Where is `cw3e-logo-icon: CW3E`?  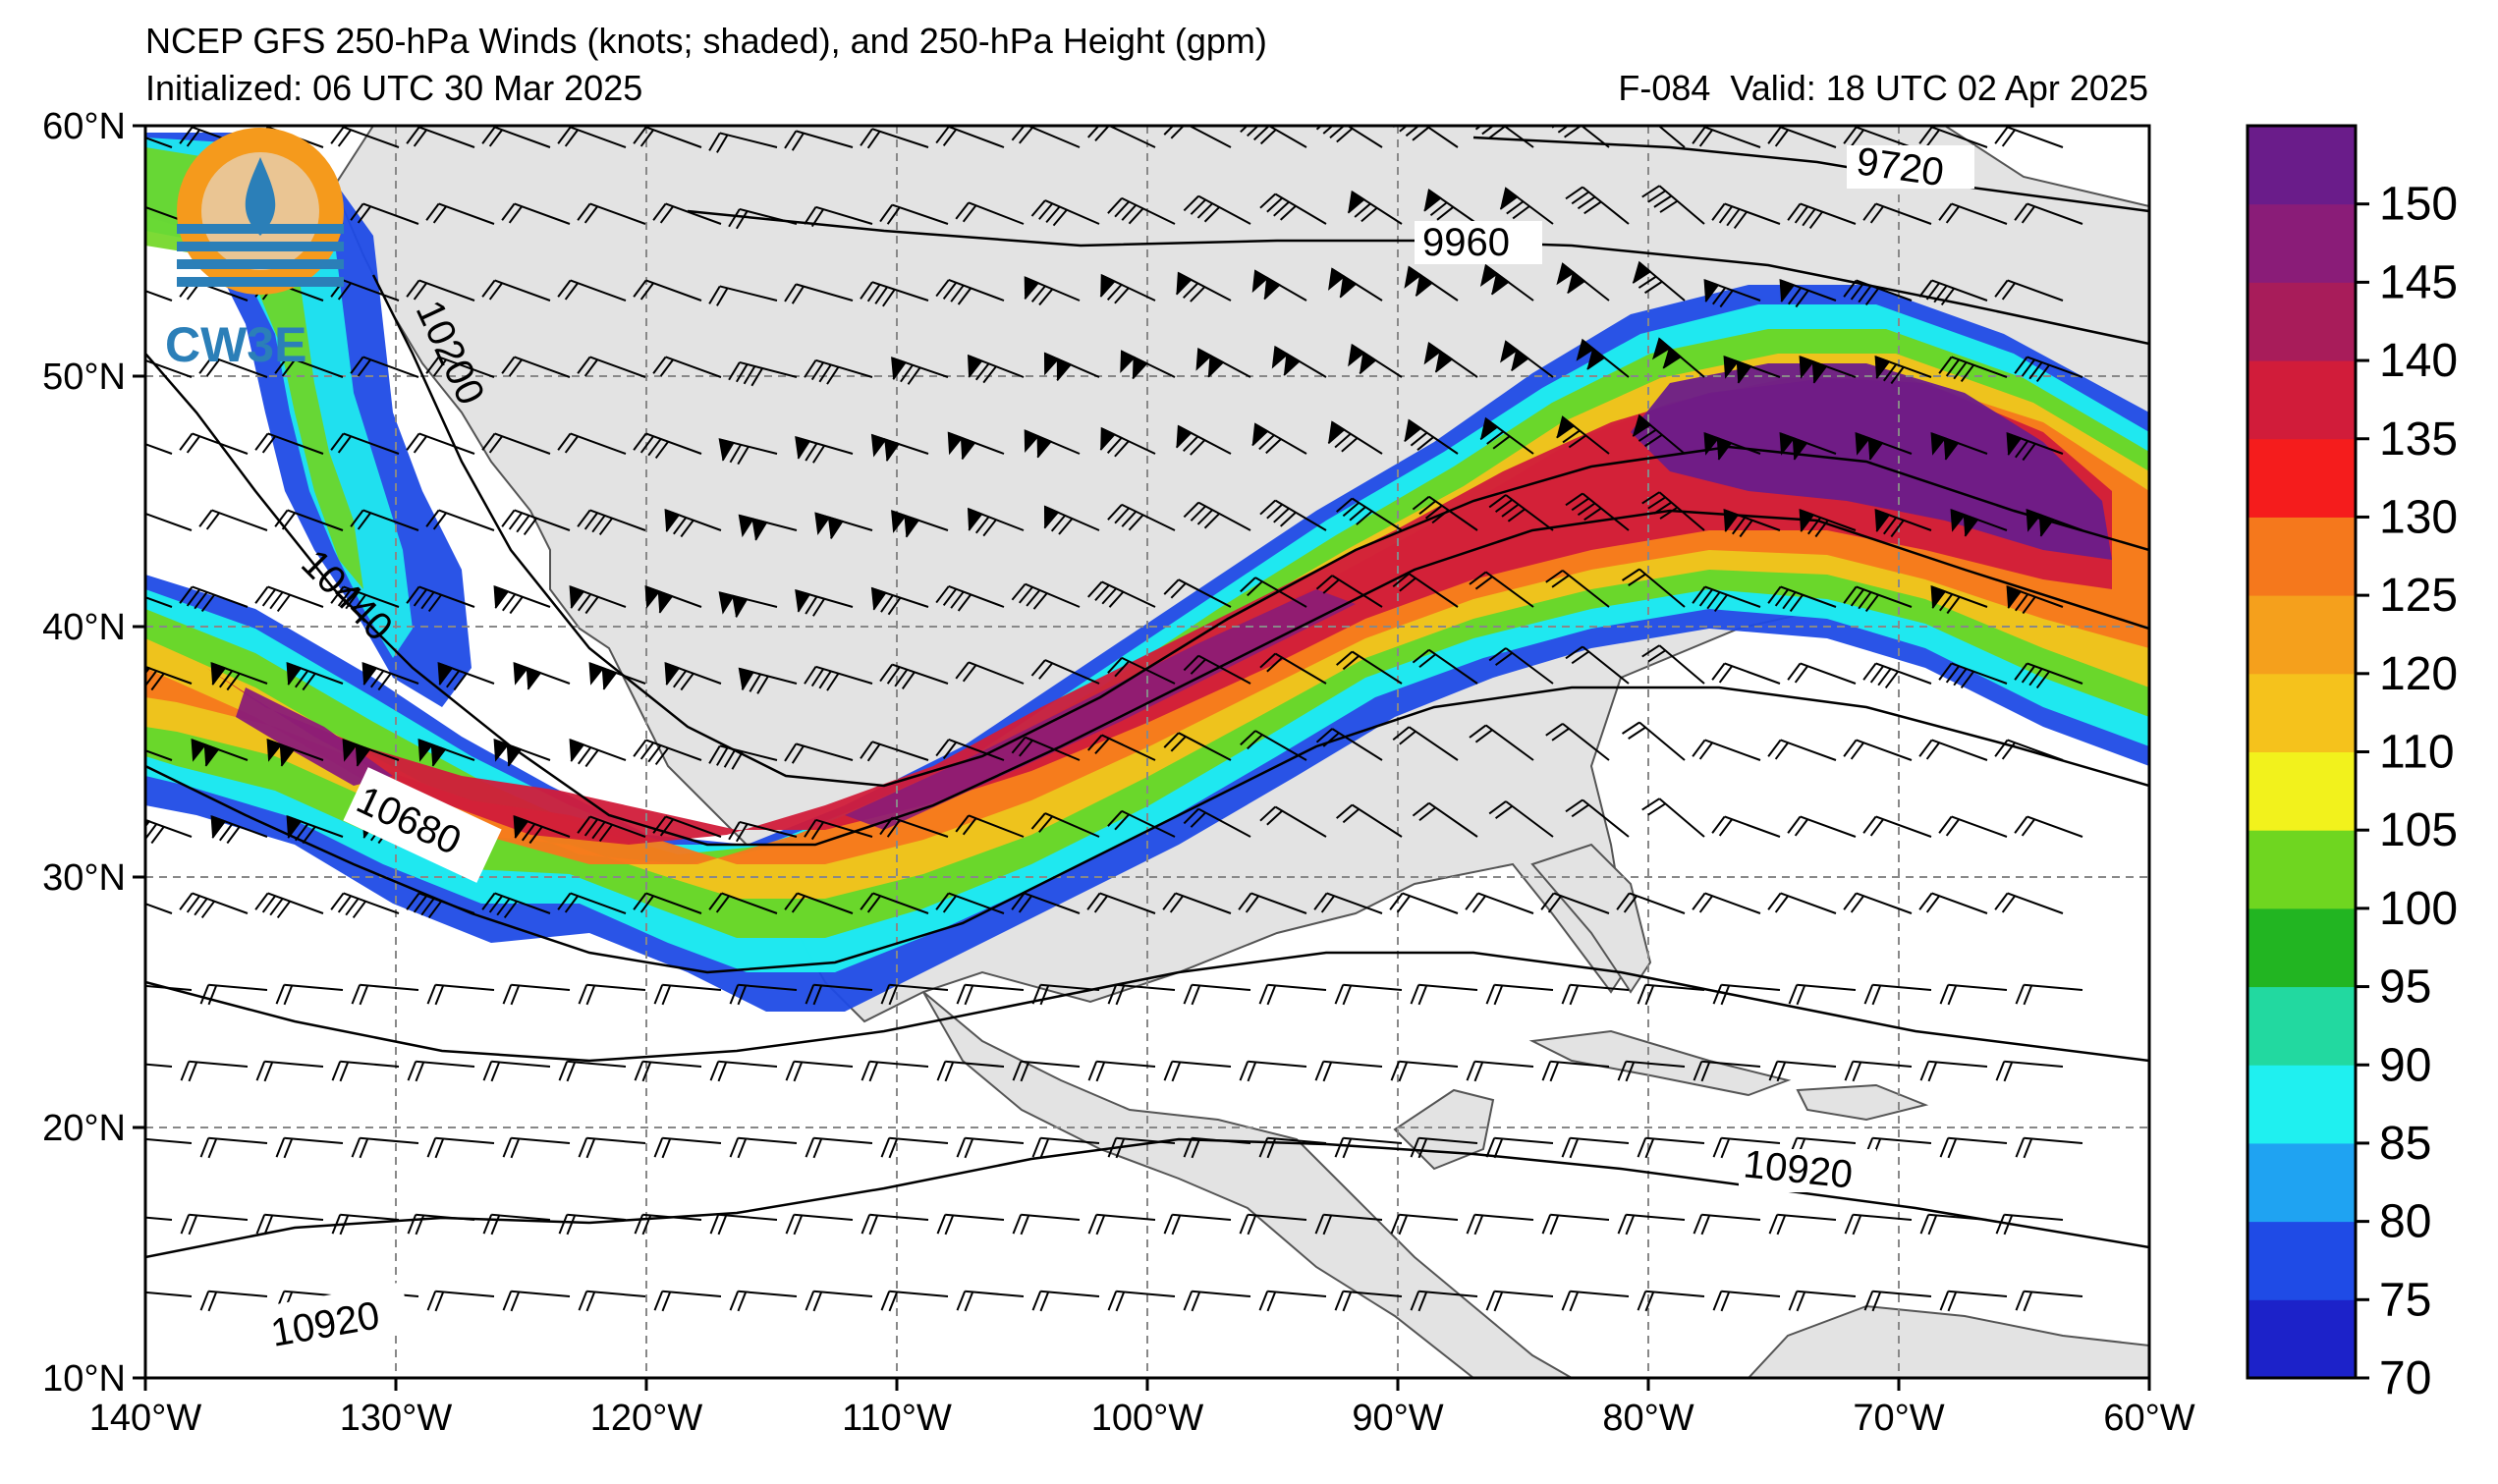 cw3e-logo-icon: CW3E is located at coordinates (254, 250).